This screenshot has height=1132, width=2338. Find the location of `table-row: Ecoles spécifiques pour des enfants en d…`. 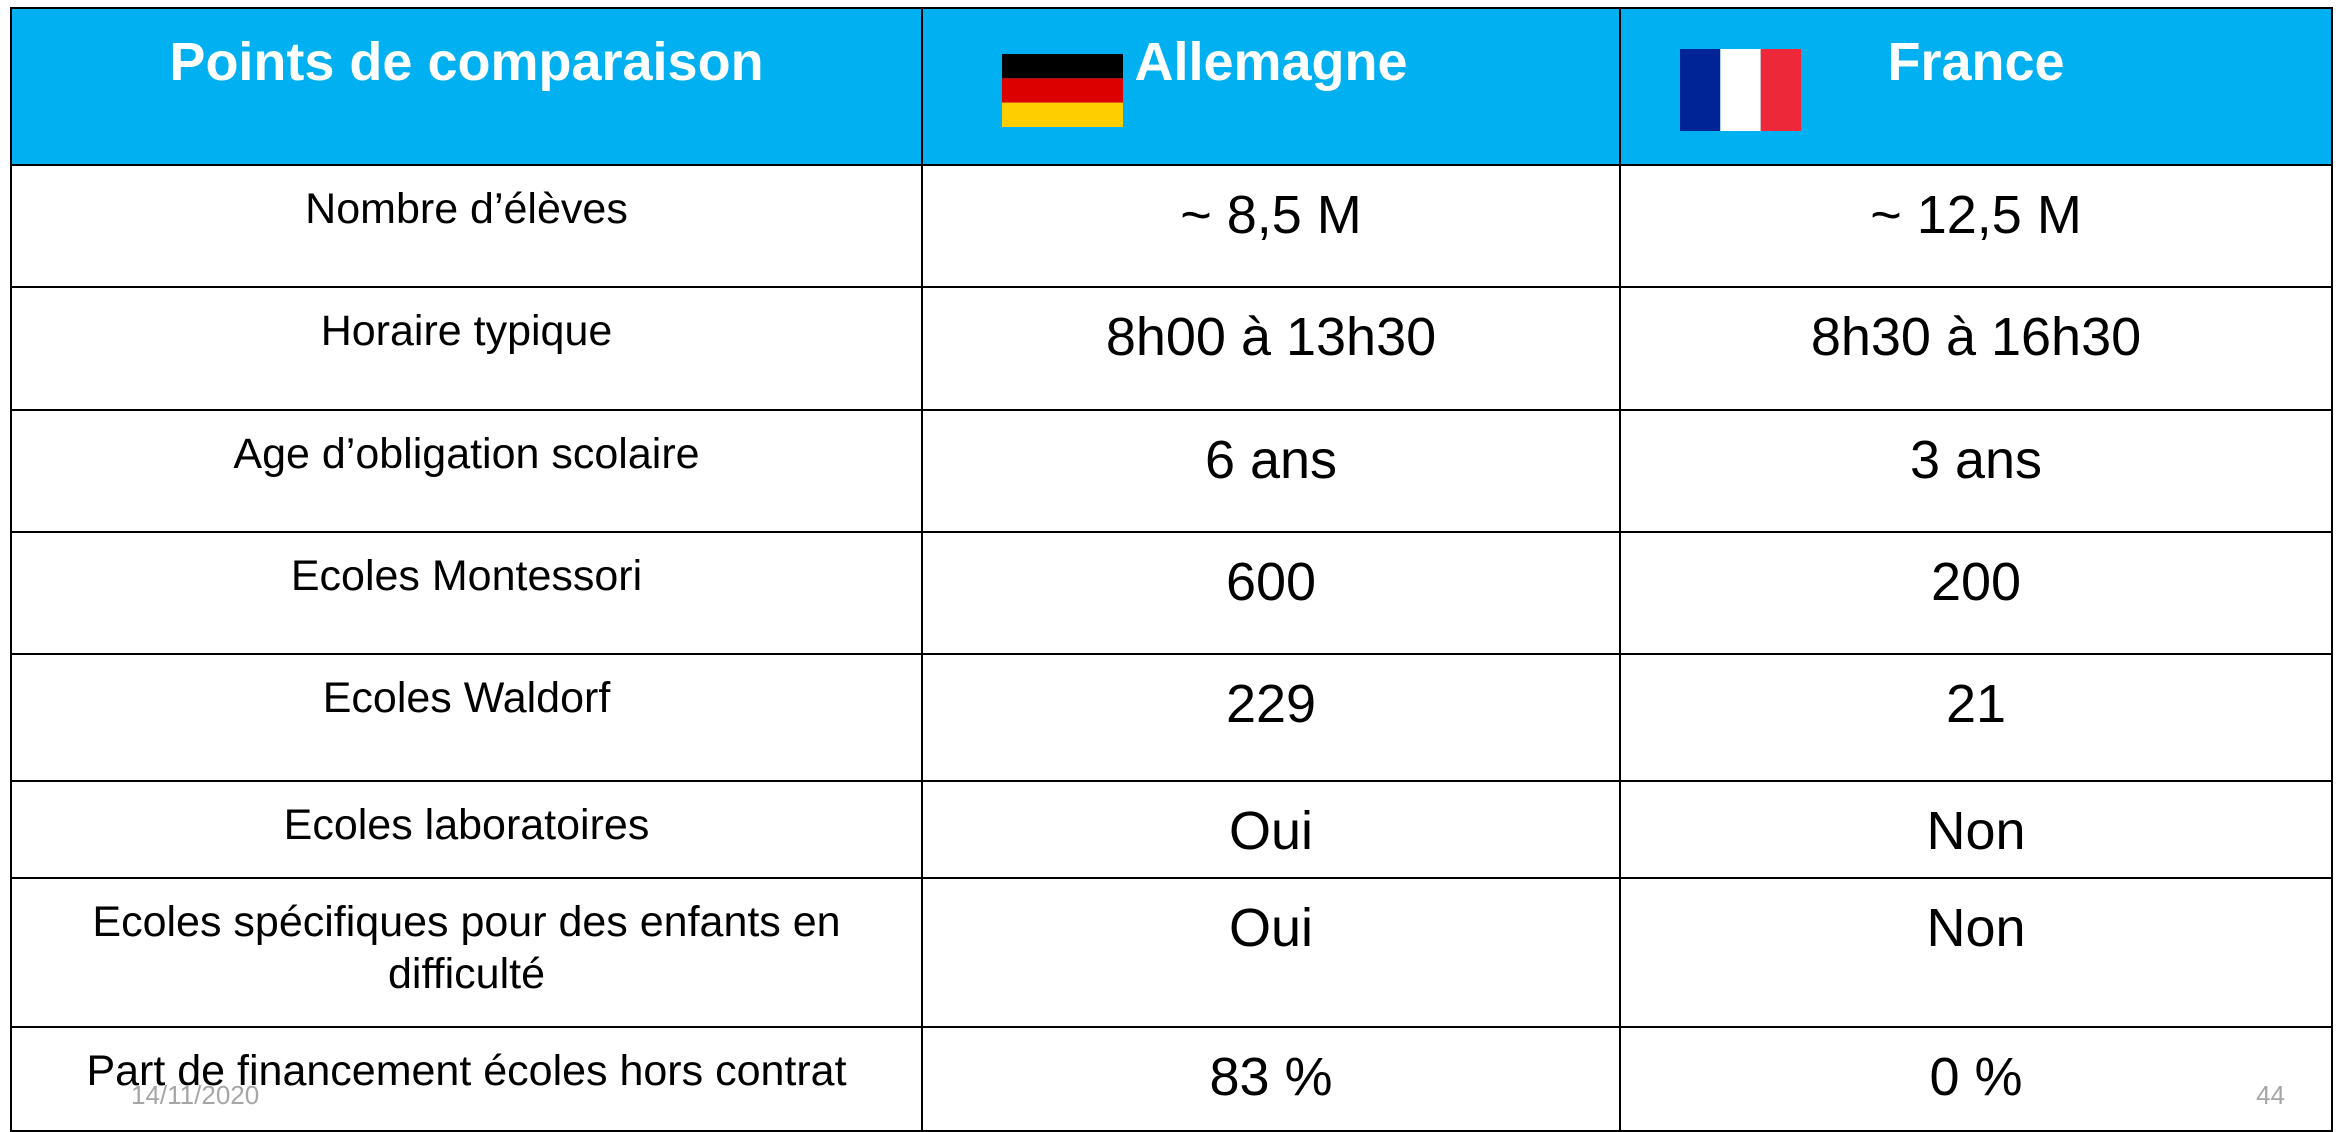

table-row: Ecoles spécifiques pour des enfants en d… is located at coordinates (1171, 952).